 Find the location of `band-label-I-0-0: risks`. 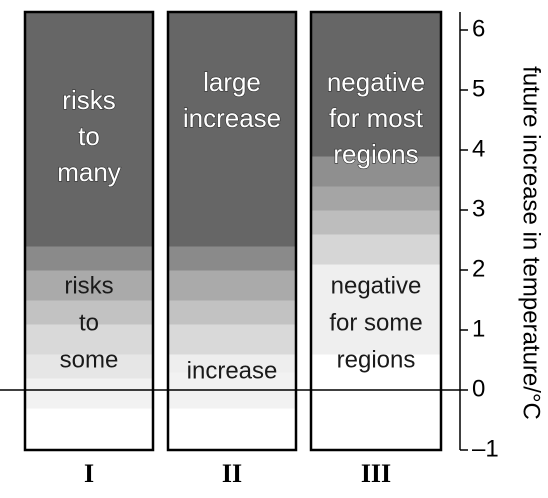

band-label-I-0-0: risks is located at coordinates (88, 100).